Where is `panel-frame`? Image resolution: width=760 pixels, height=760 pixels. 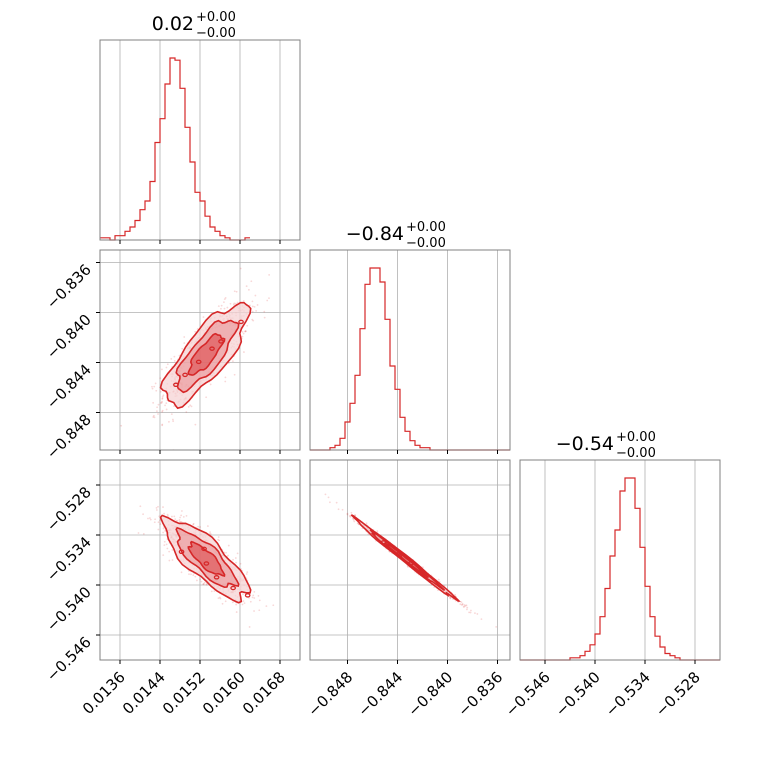
panel-frame is located at coordinates (410, 560).